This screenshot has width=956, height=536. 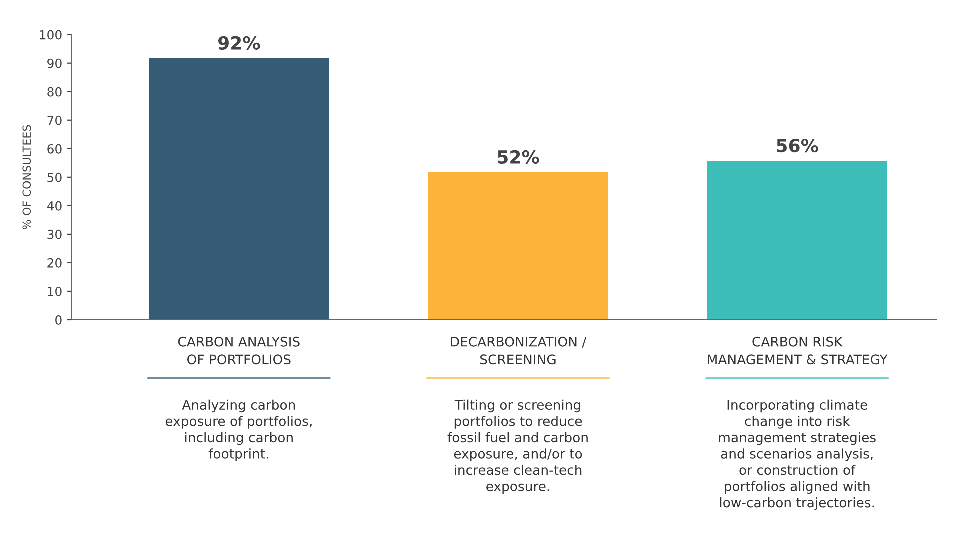 What do you see at coordinates (59, 320) in the screenshot?
I see `y-tick-label: 0` at bounding box center [59, 320].